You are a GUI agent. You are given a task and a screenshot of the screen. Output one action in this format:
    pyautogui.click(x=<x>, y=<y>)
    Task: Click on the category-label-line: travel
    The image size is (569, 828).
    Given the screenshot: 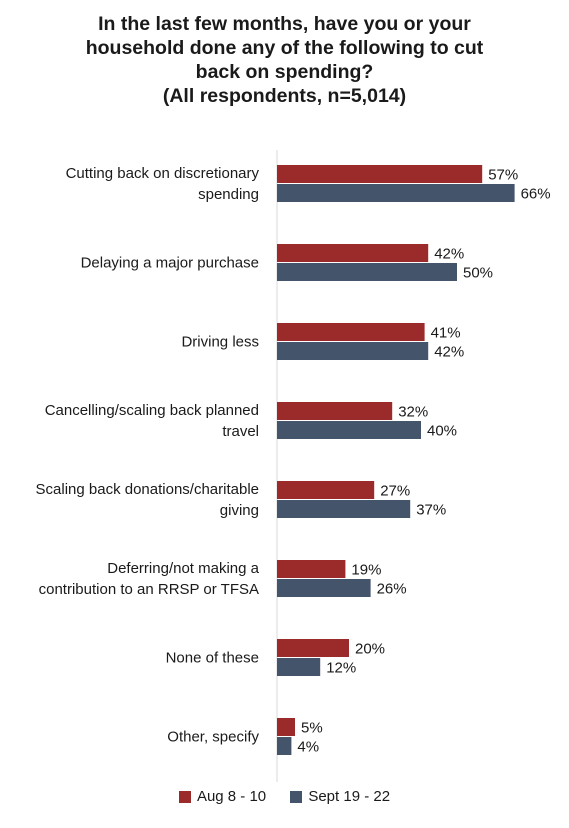 What is the action you would take?
    pyautogui.click(x=240, y=431)
    